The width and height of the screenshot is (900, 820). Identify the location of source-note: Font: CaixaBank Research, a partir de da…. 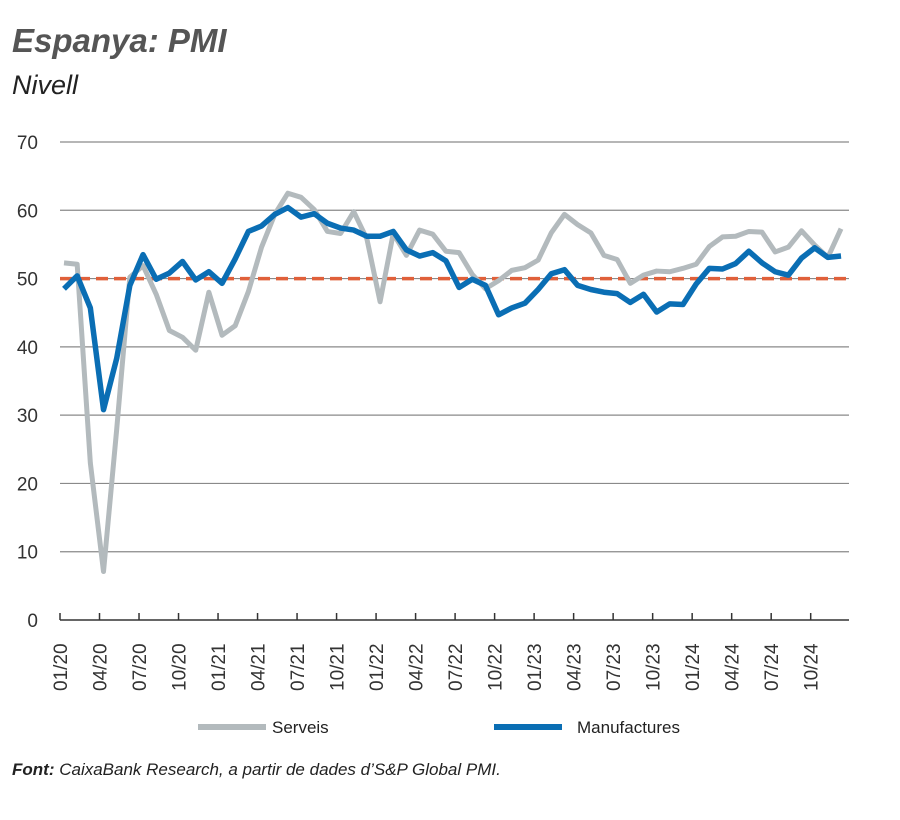
(256, 770).